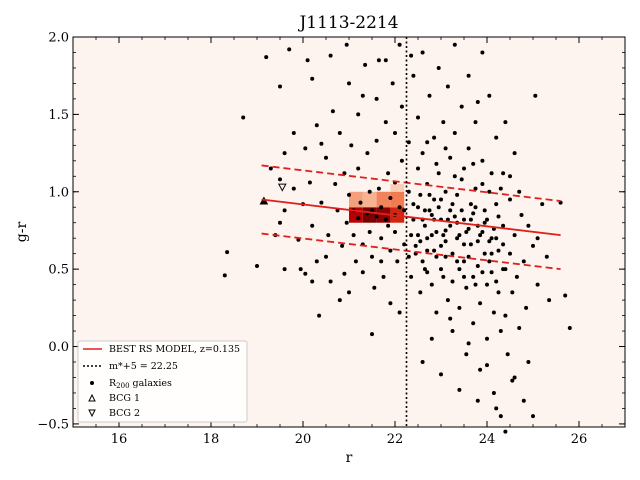  I want to click on rs-model-line, so click(411, 217).